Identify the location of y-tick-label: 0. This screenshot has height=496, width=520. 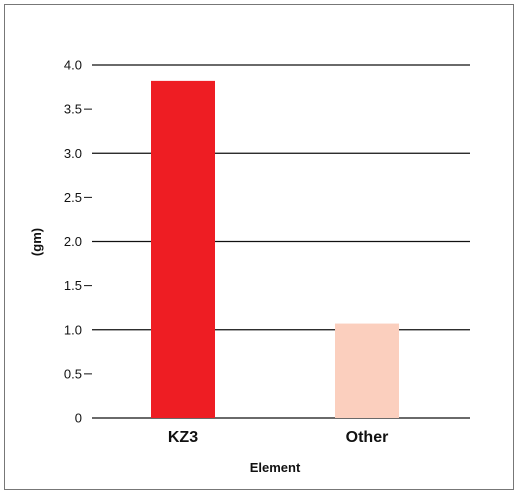
(78, 418).